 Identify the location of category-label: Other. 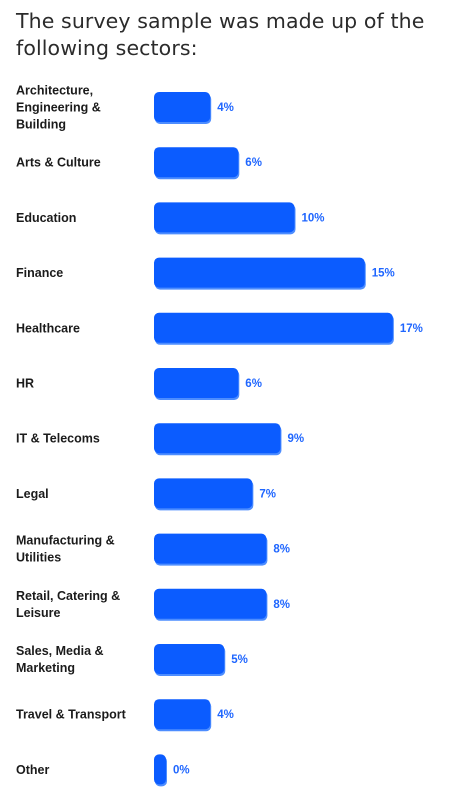
(32, 770).